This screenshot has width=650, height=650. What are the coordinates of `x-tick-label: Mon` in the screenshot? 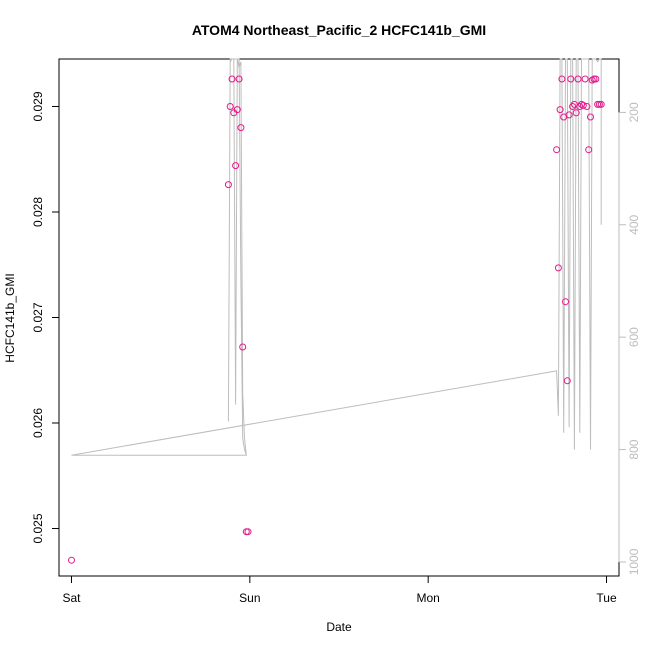 It's located at (428, 598).